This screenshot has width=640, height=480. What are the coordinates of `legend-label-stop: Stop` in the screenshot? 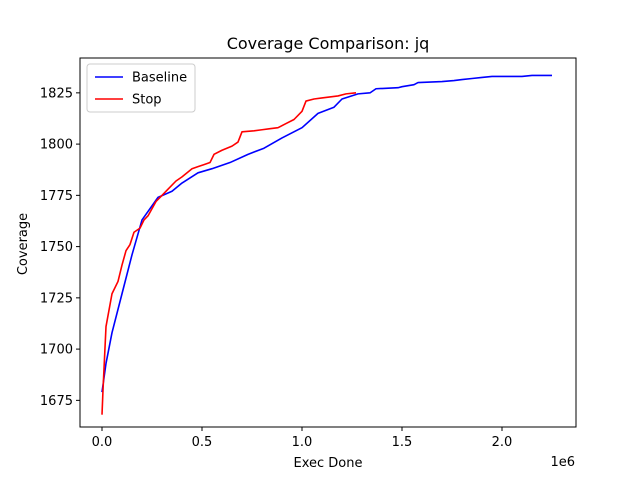 It's located at (147, 100).